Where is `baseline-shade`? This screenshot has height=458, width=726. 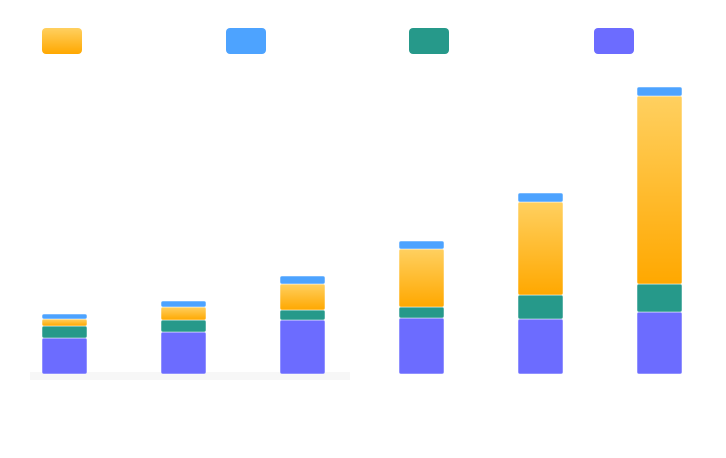
baseline-shade is located at coordinates (190, 376).